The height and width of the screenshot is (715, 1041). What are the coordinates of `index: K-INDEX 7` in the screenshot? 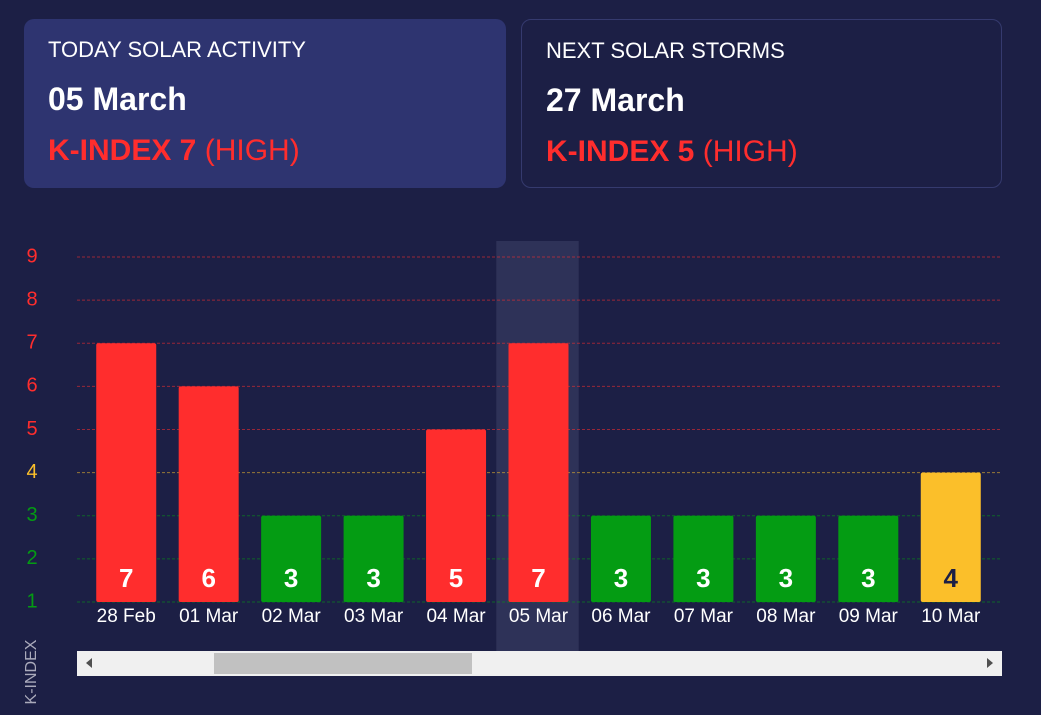 It's located at (122, 150).